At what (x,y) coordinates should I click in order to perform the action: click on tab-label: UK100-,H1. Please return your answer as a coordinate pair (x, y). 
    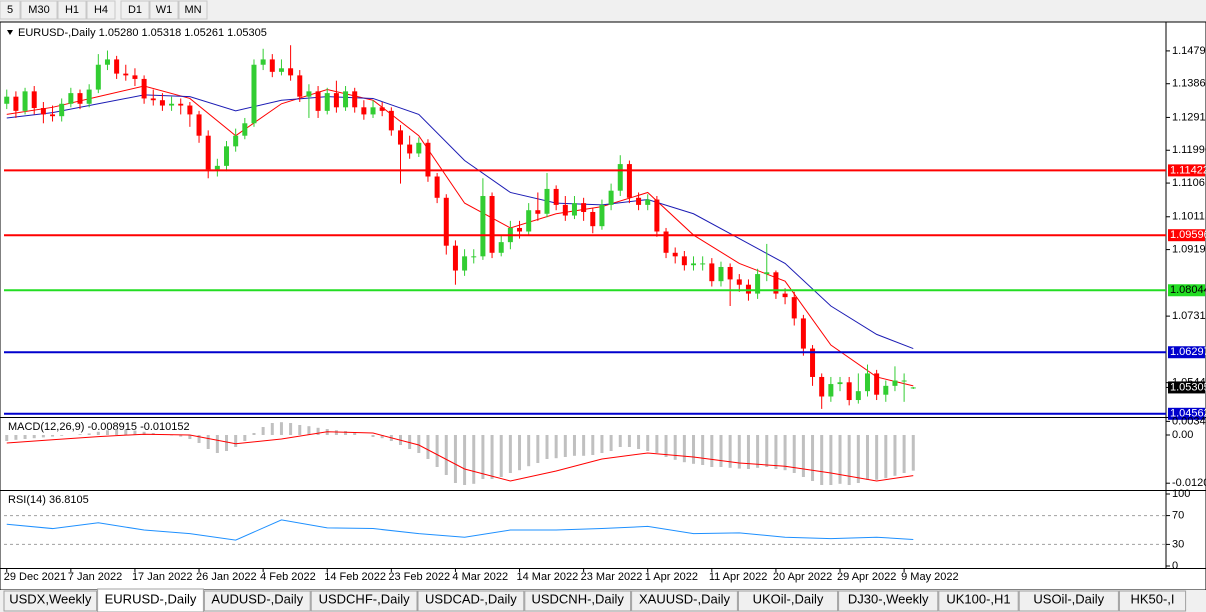
    Looking at the image, I should click on (978, 598).